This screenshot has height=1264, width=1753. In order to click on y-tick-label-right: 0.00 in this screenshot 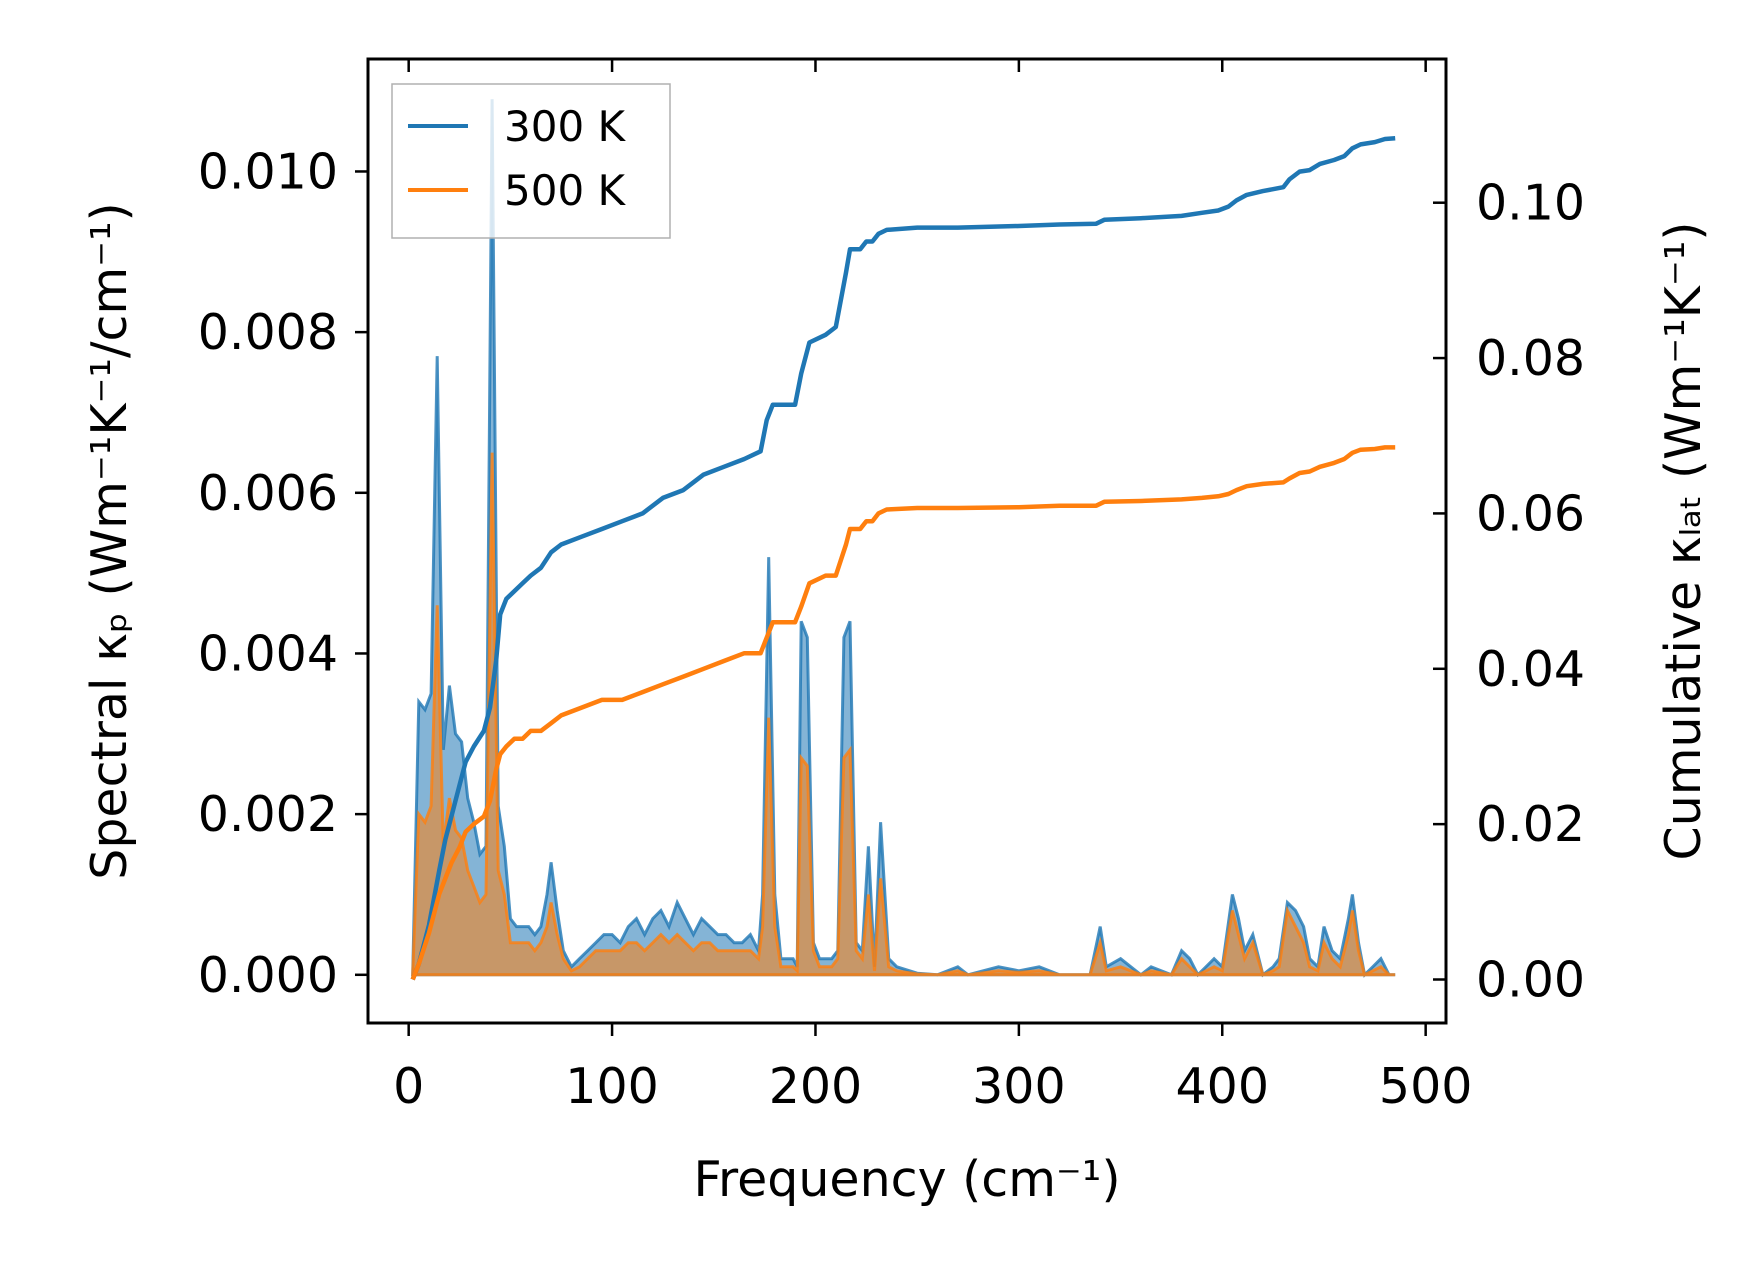, I will do `click(1530, 979)`.